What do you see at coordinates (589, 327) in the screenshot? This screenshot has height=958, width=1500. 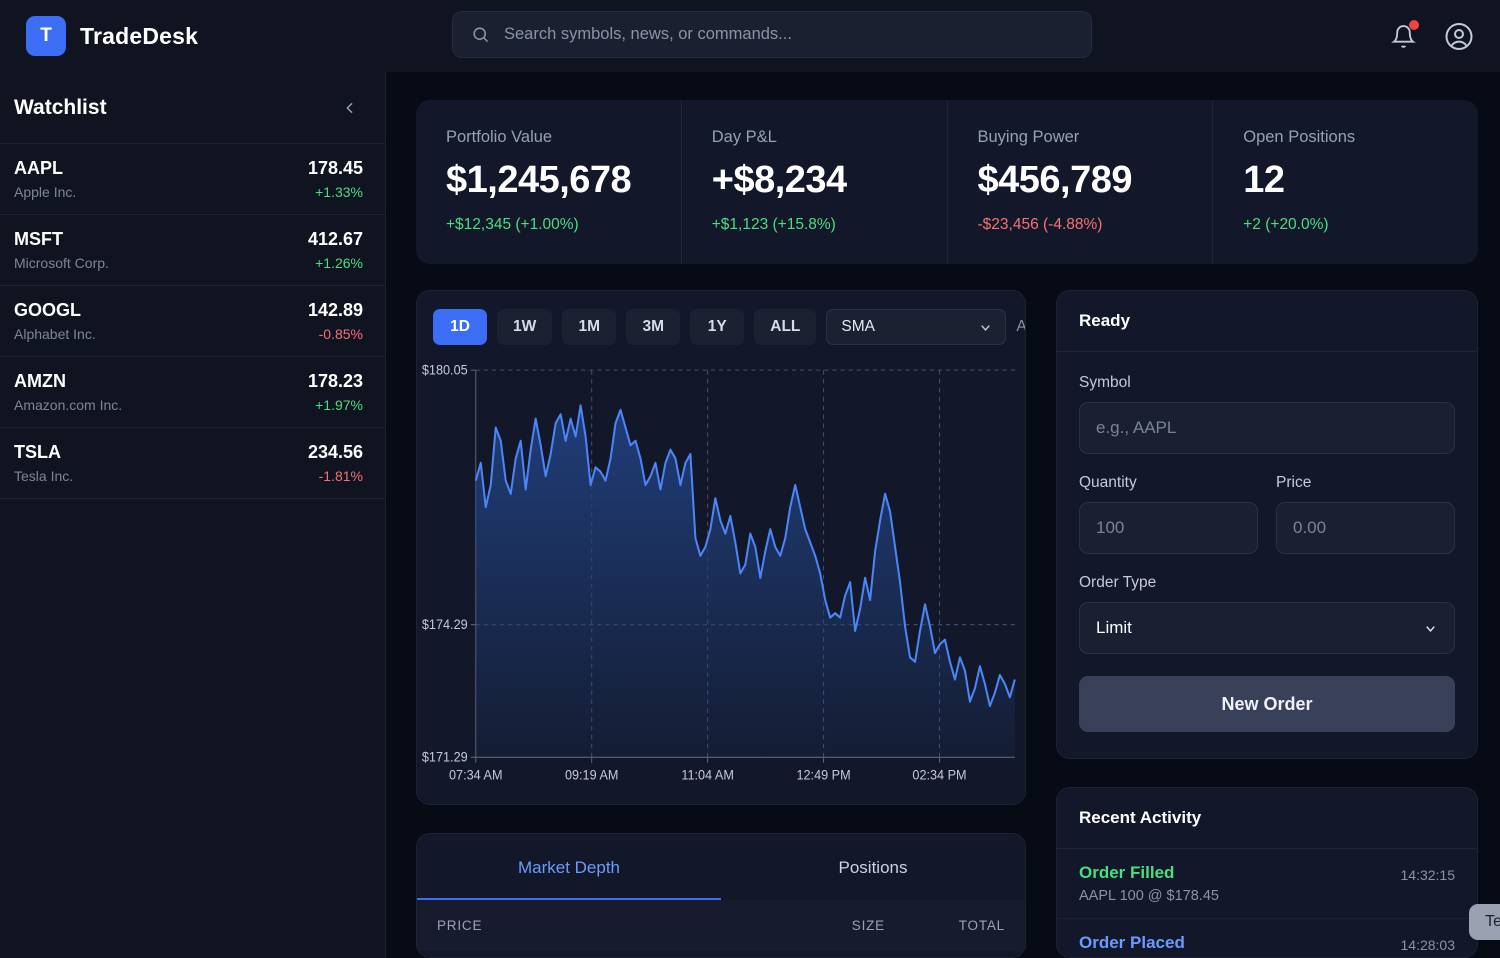 I see `timeframe-button-1m: 1M` at bounding box center [589, 327].